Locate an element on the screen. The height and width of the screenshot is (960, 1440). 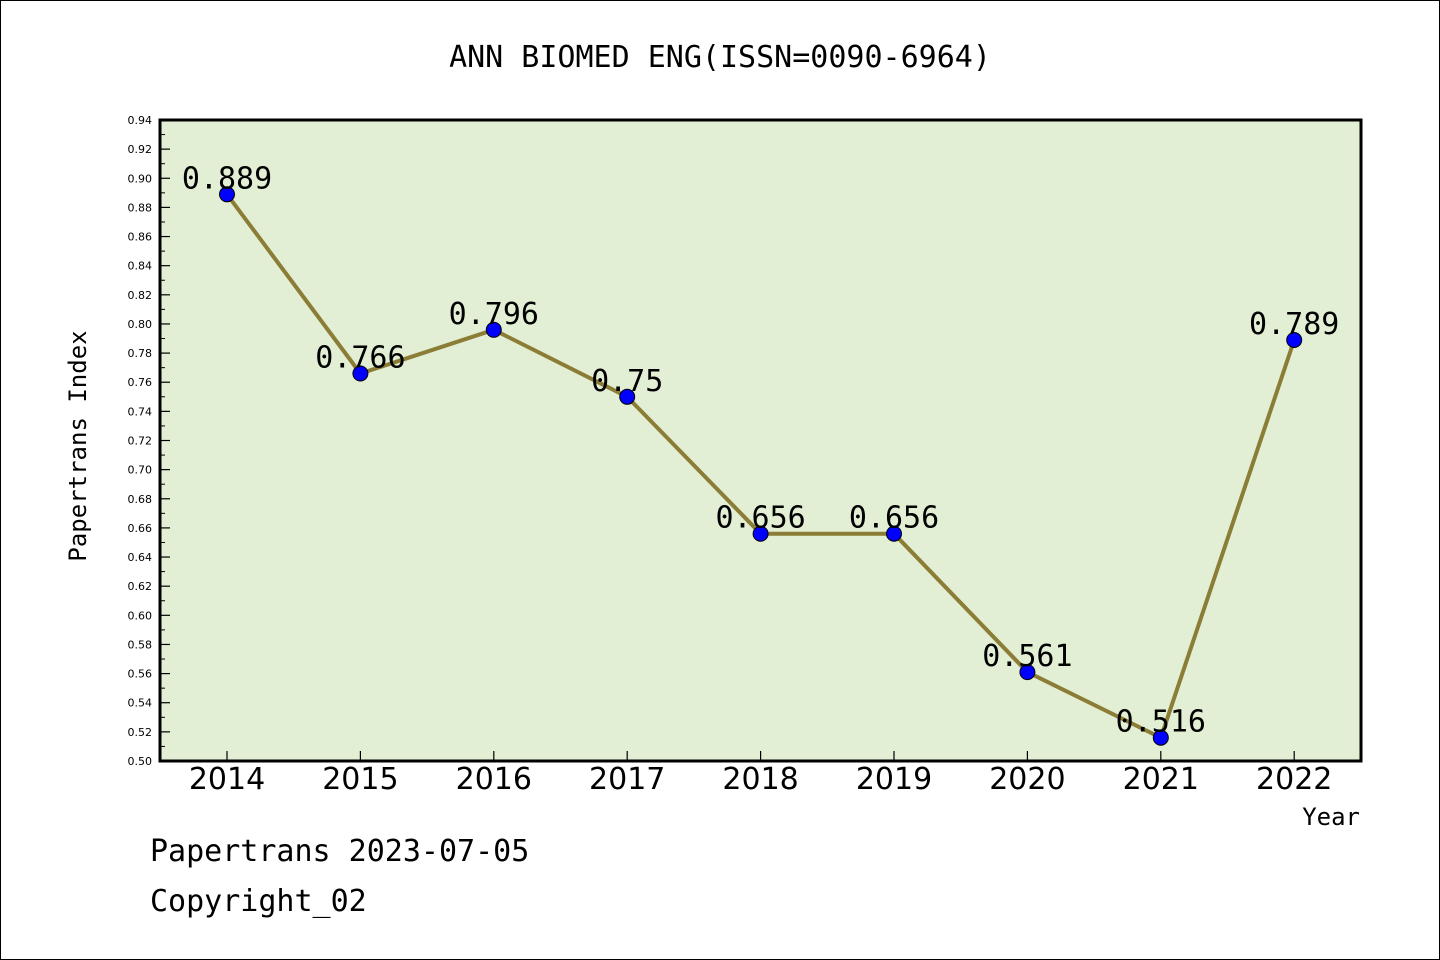
footer-copyright: Copyright_02 is located at coordinates (258, 901).